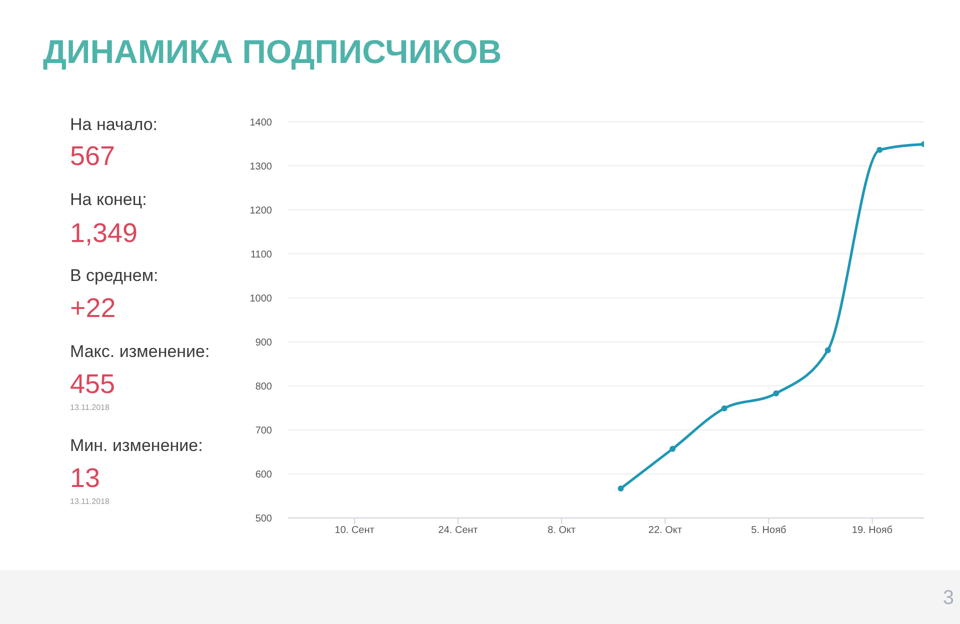  Describe the element at coordinates (114, 276) in the screenshot. I see `text: В среднем:` at that location.